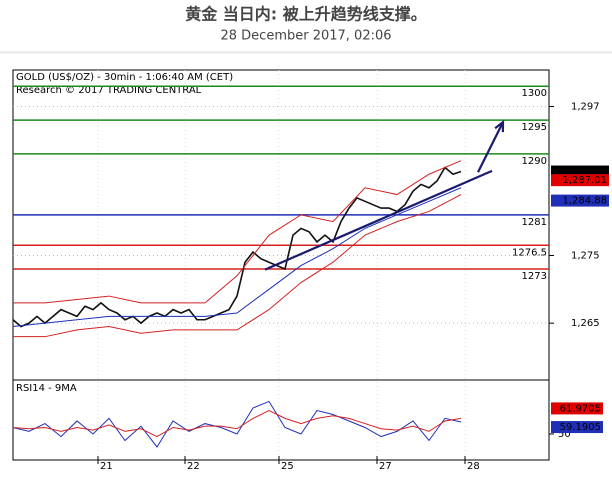 This screenshot has width=612, height=486. I want to click on chart-title: GOLD (US$/OZ) - 30min - 1:06:40 AM (CET), so click(124, 77).